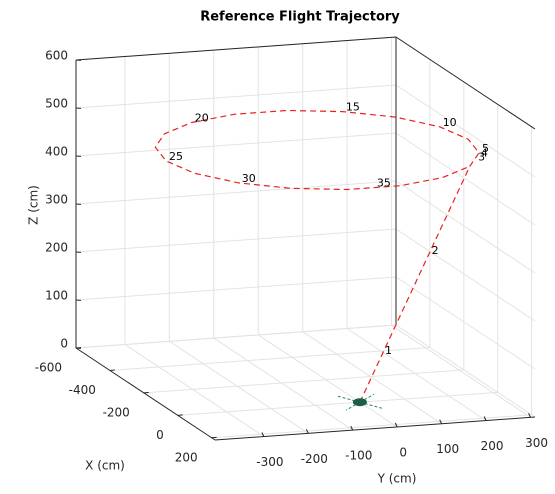 This screenshot has height=494, width=555. What do you see at coordinates (397, 479) in the screenshot?
I see `y-axis-label: Y (cm)` at bounding box center [397, 479].